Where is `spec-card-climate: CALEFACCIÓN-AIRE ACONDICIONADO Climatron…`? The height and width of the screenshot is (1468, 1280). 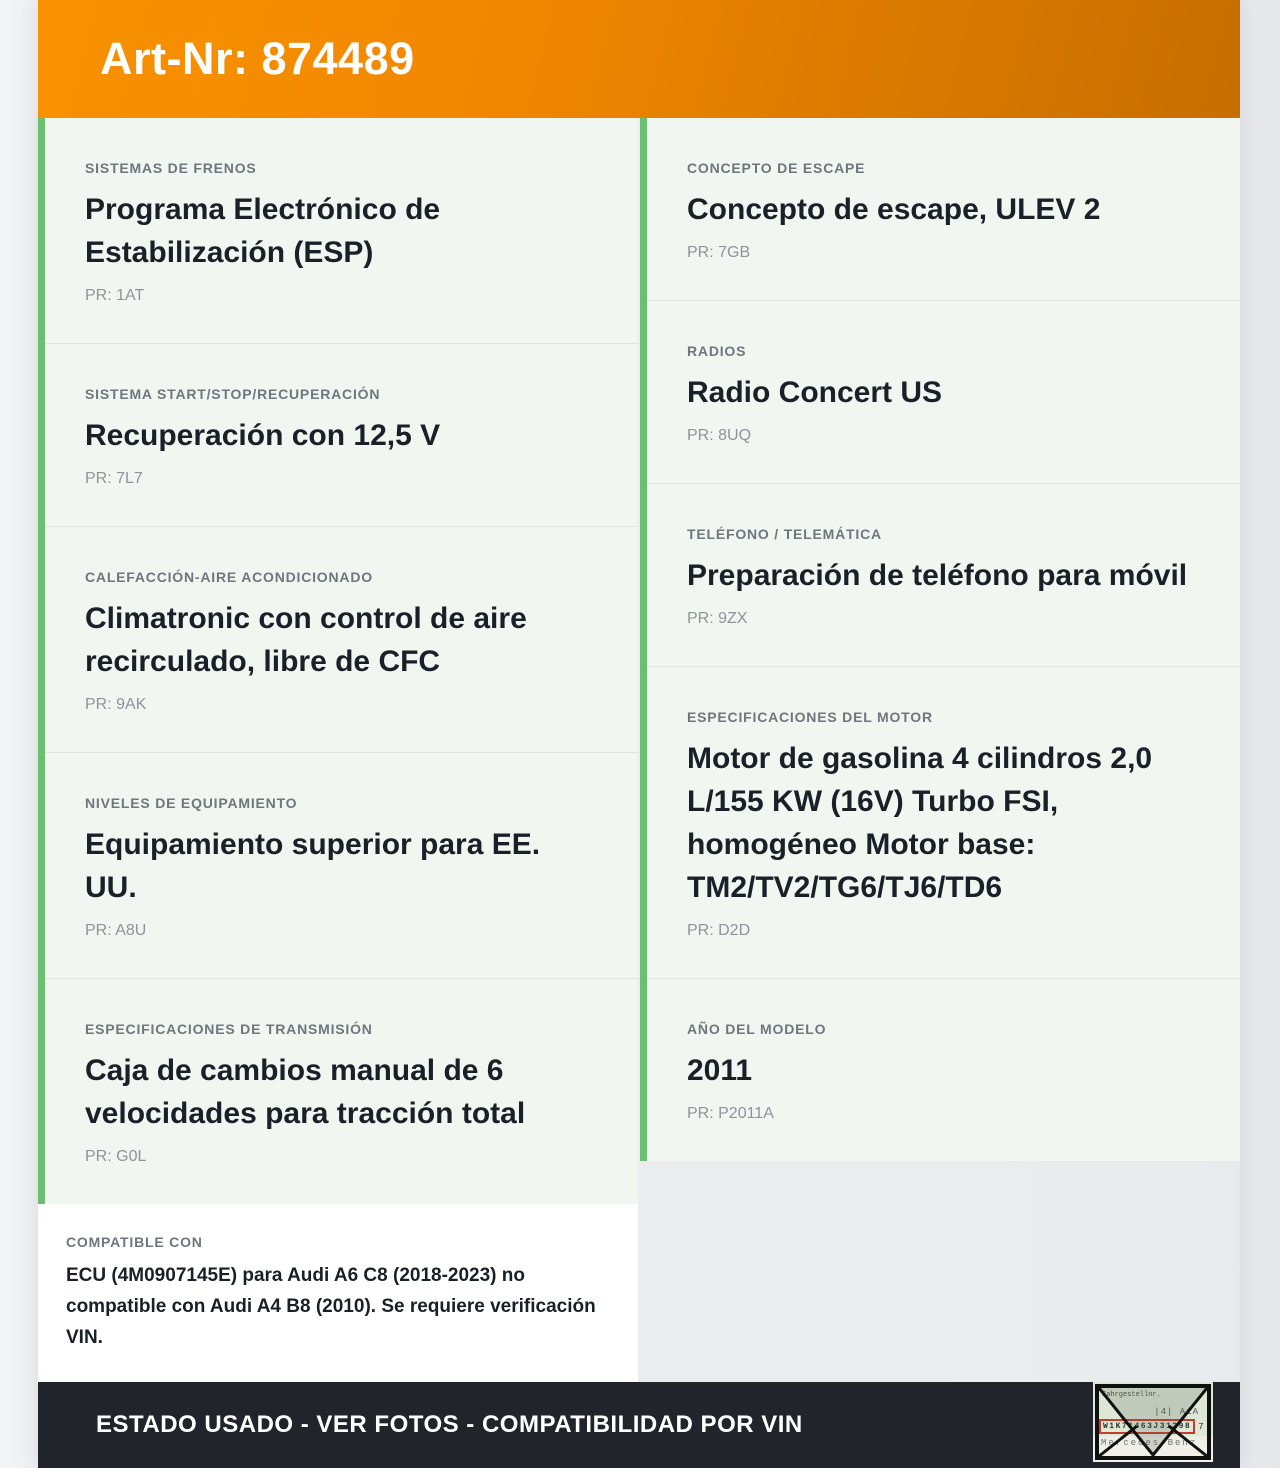
spec-card-climate: CALEFACCIÓN-AIRE ACONDICIONADO Climatron… is located at coordinates (341, 639).